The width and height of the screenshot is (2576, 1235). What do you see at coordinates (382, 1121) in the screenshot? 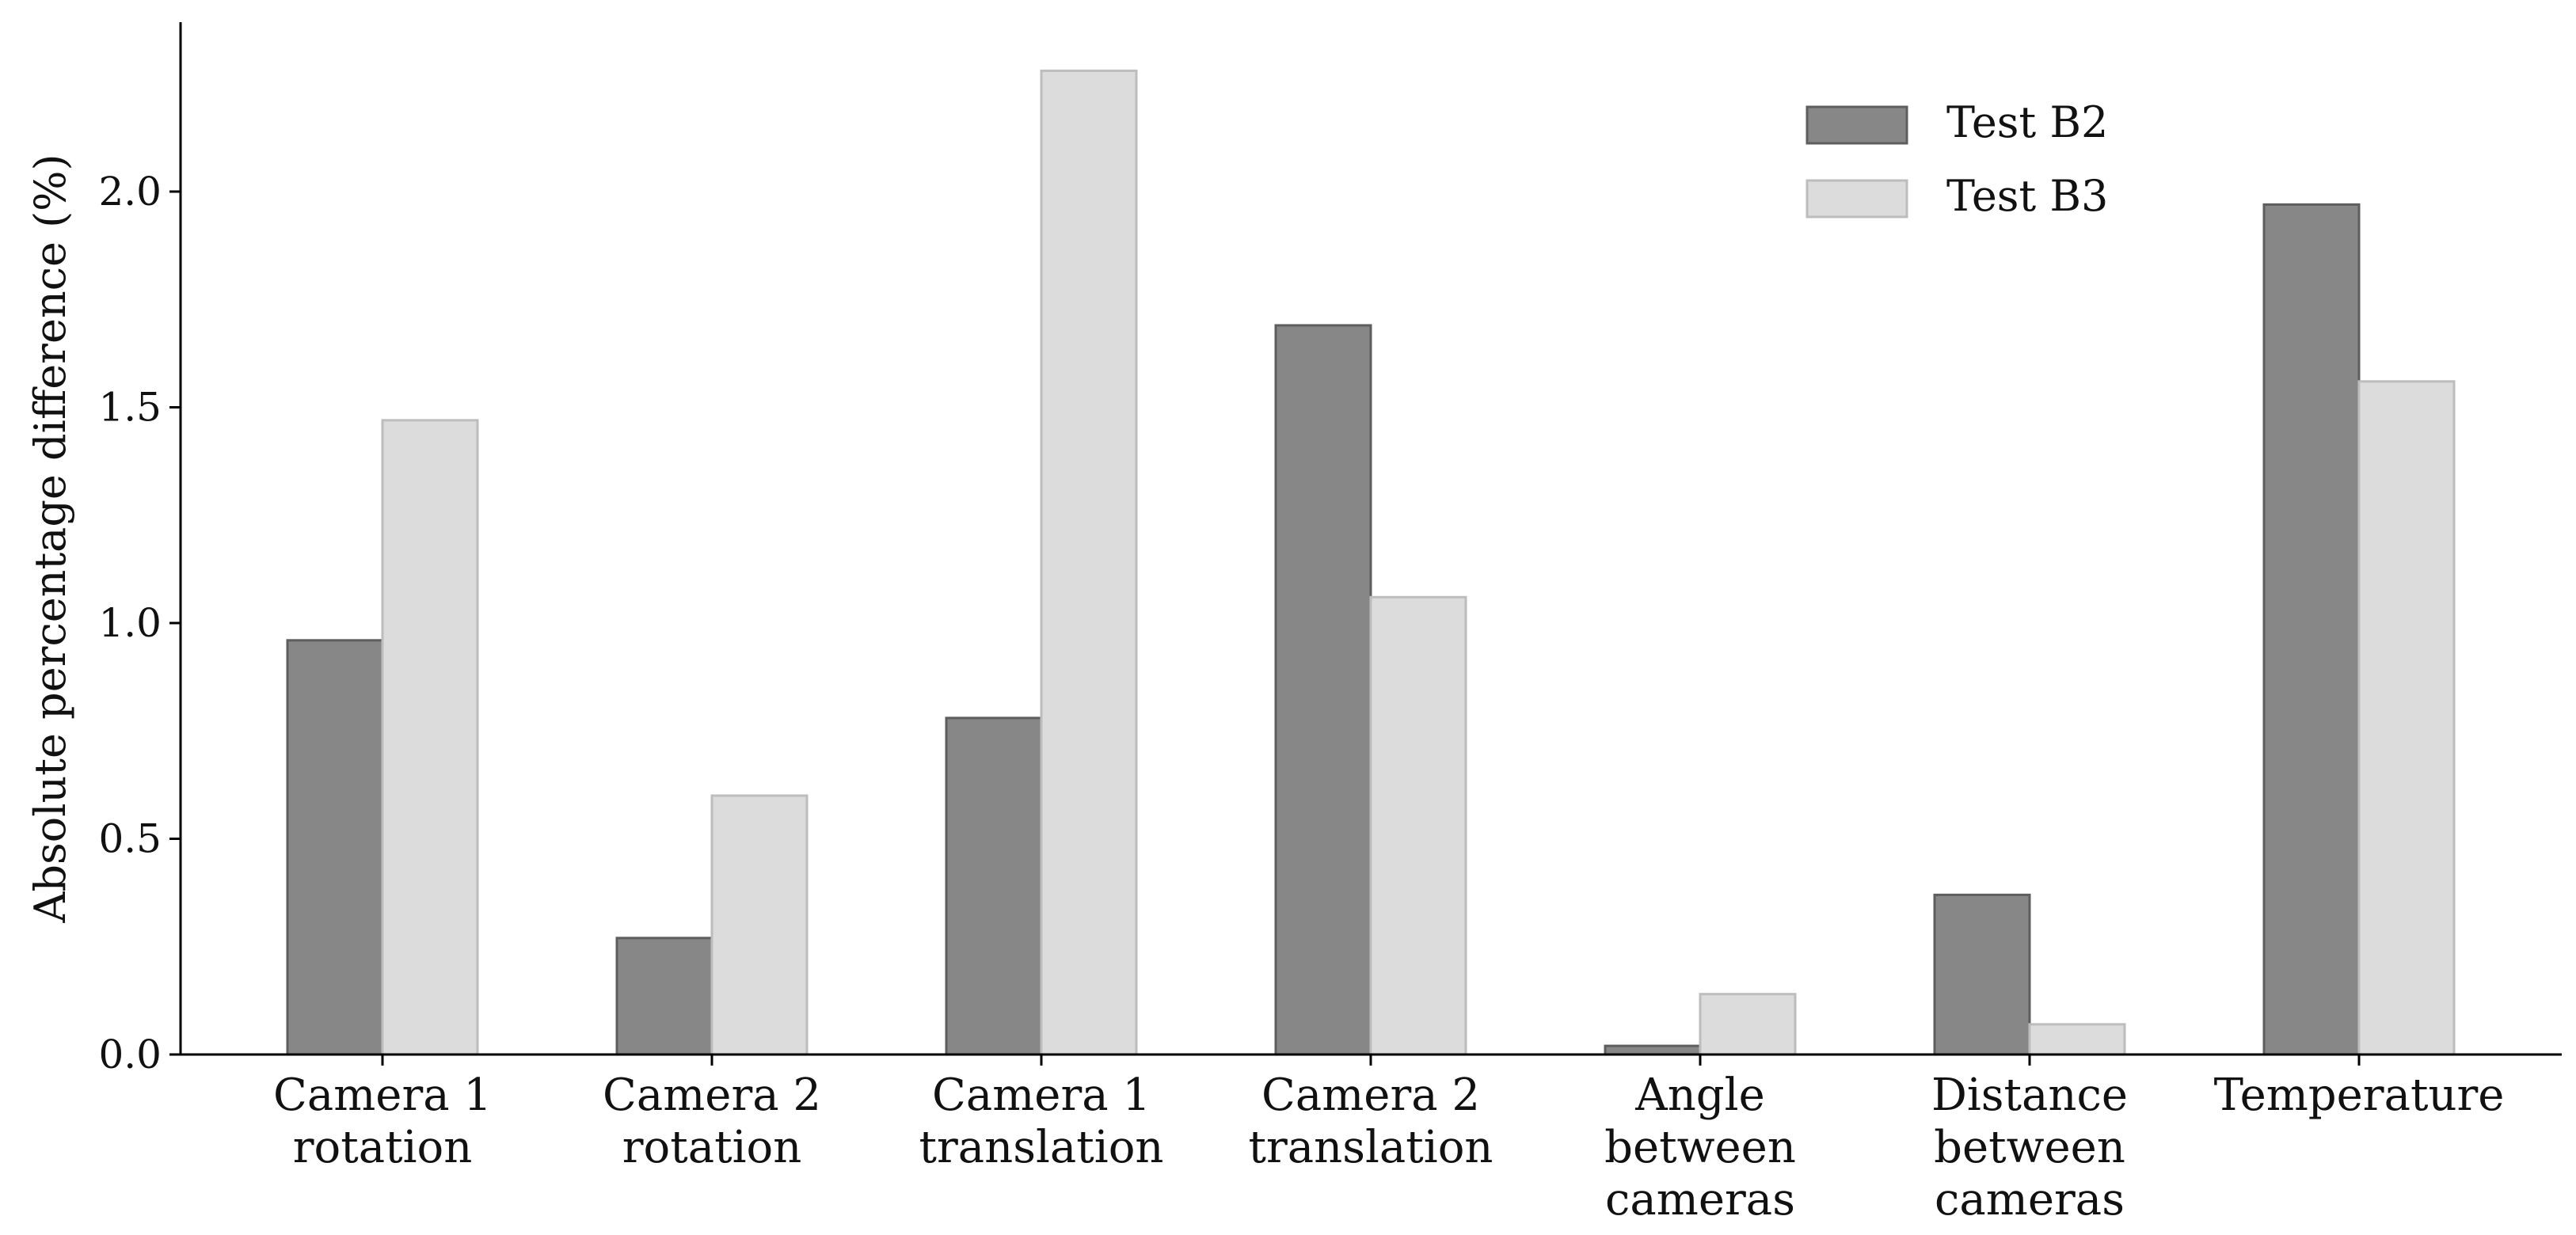
I see `x-tick-label: Camera 1 rotation` at bounding box center [382, 1121].